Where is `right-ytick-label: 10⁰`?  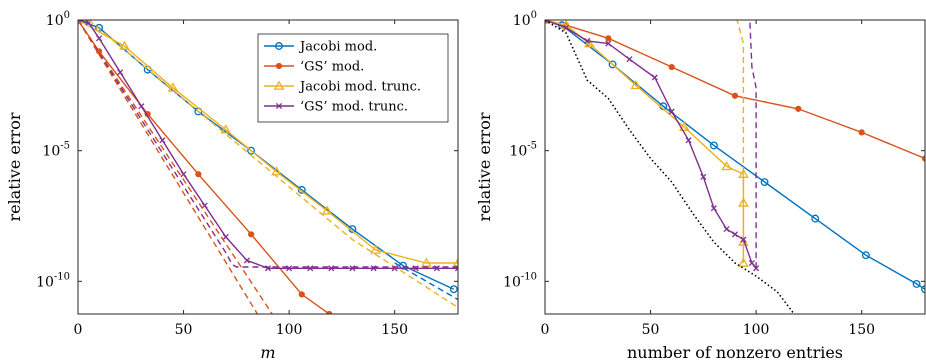
right-ytick-label: 10⁰ is located at coordinates (525, 19).